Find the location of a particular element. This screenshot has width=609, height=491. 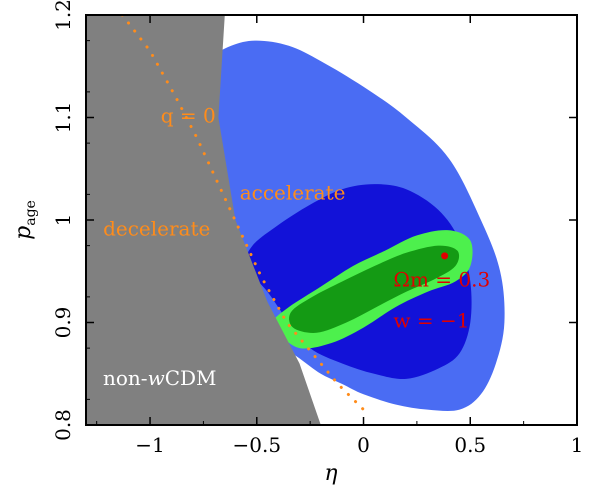

x-tick-label: 0 is located at coordinates (363, 445).